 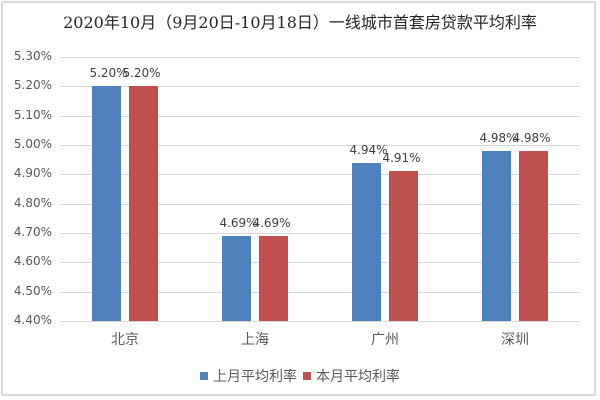 I want to click on y-tick-label: 5.20%, so click(x=32, y=85).